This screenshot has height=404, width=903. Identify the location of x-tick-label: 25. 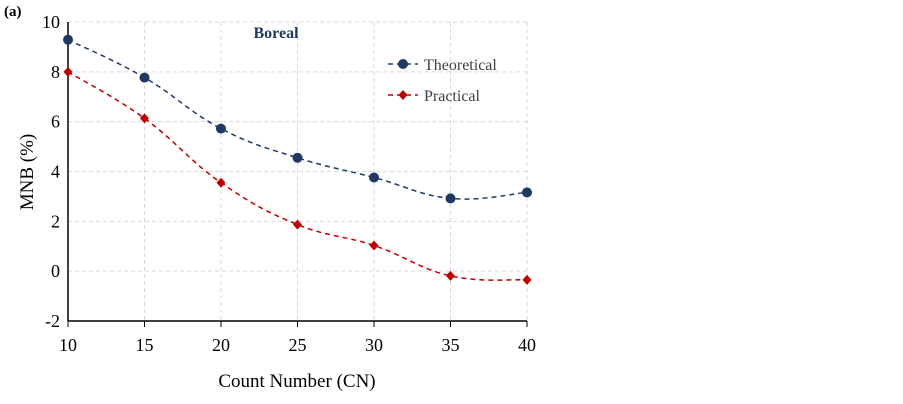
(298, 345).